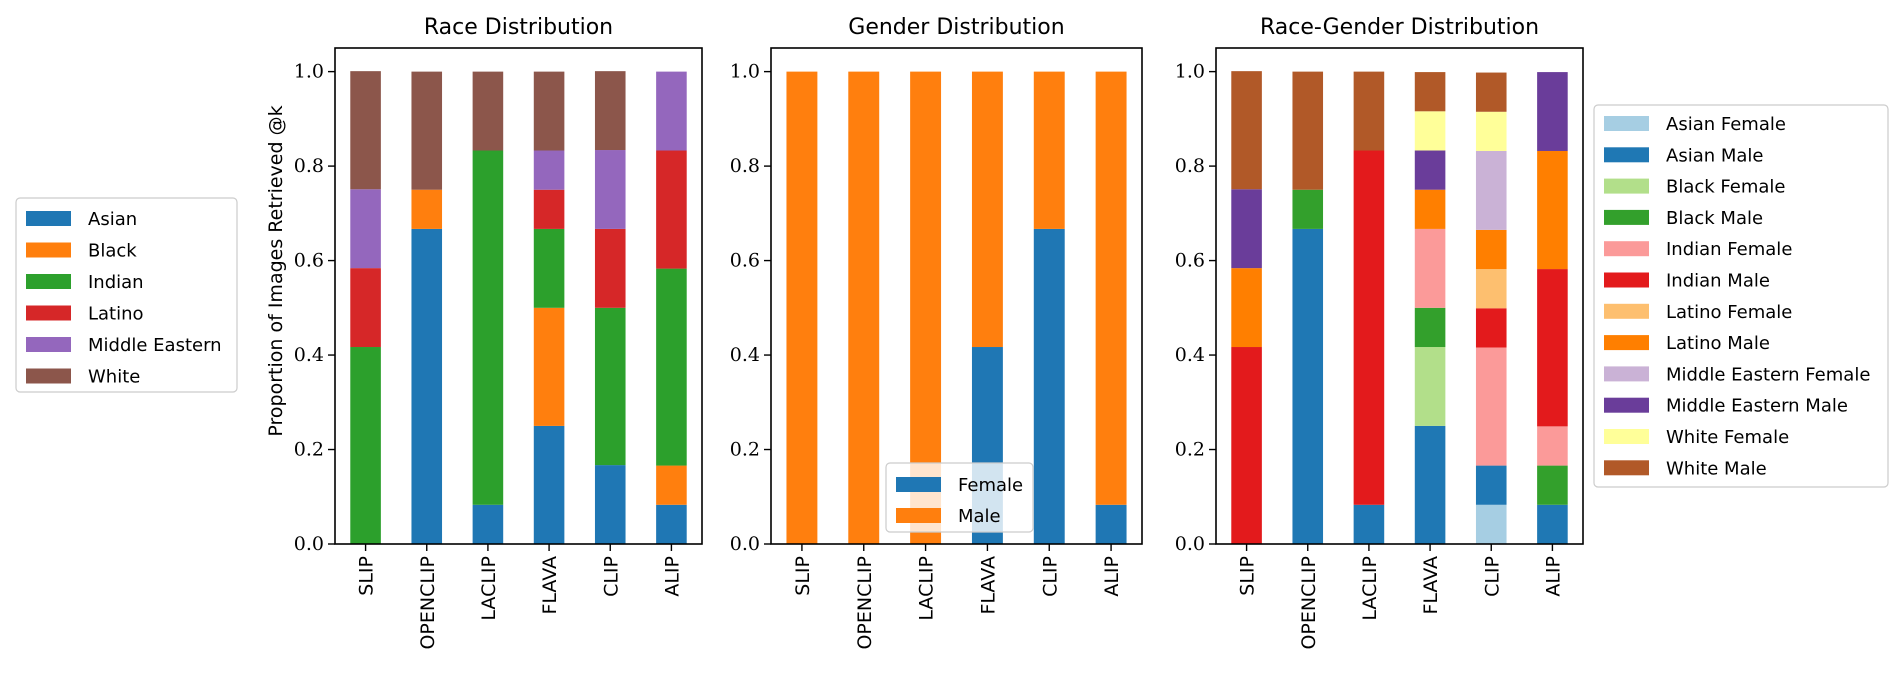 The height and width of the screenshot is (682, 1904). I want to click on legend-label: Middle Eastern Female, so click(1768, 374).